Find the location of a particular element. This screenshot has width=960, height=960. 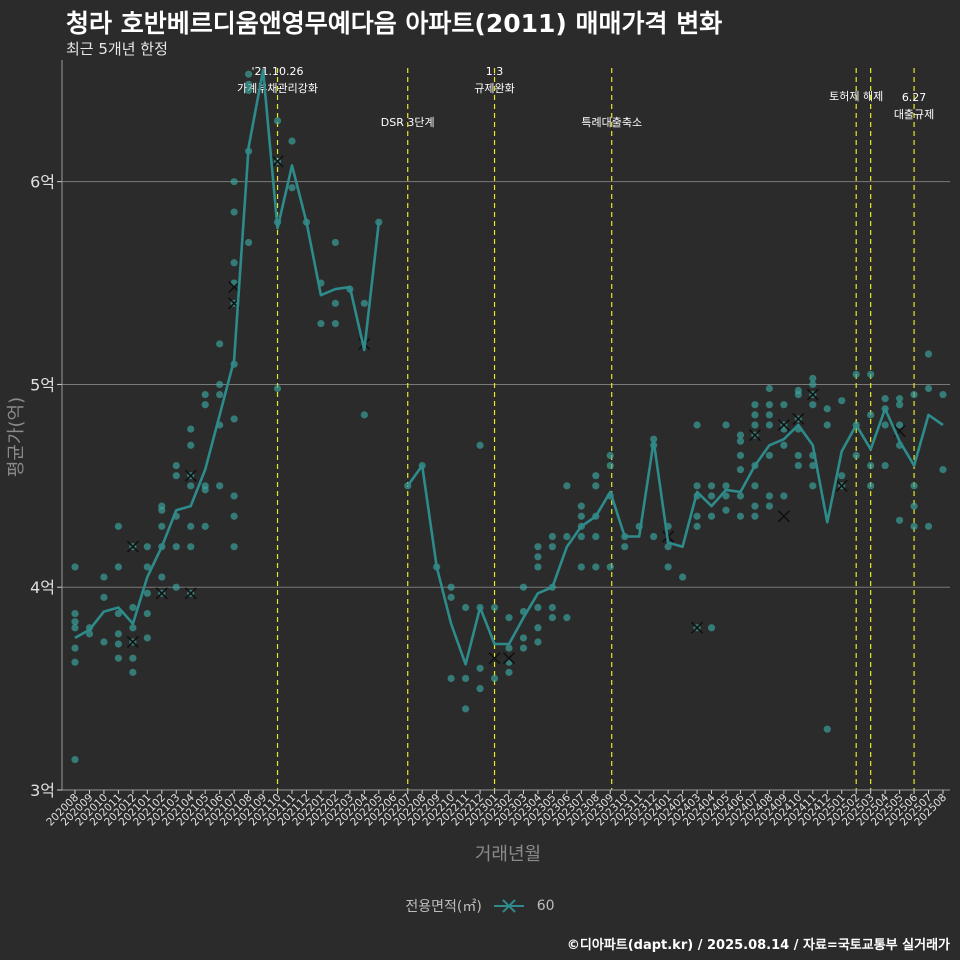

event-label: DSR 3단계 is located at coordinates (408, 122).